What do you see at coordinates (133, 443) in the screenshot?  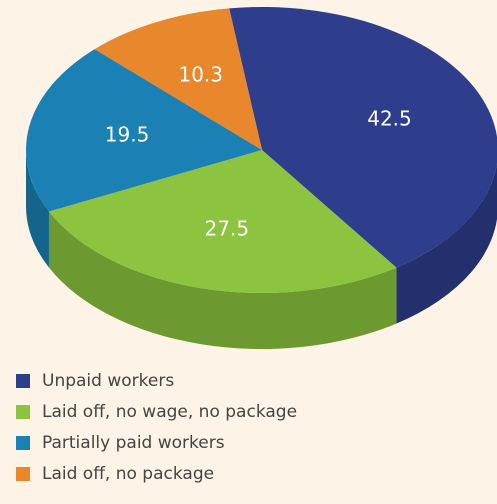 I see `legend-label: Partially paid workers` at bounding box center [133, 443].